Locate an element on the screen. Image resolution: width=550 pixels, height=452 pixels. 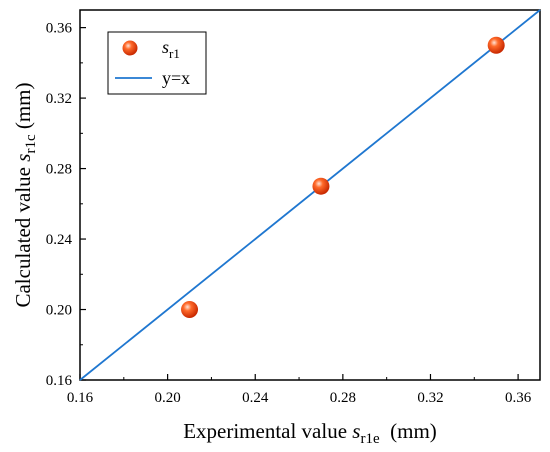
legend-box is located at coordinates (157, 63).